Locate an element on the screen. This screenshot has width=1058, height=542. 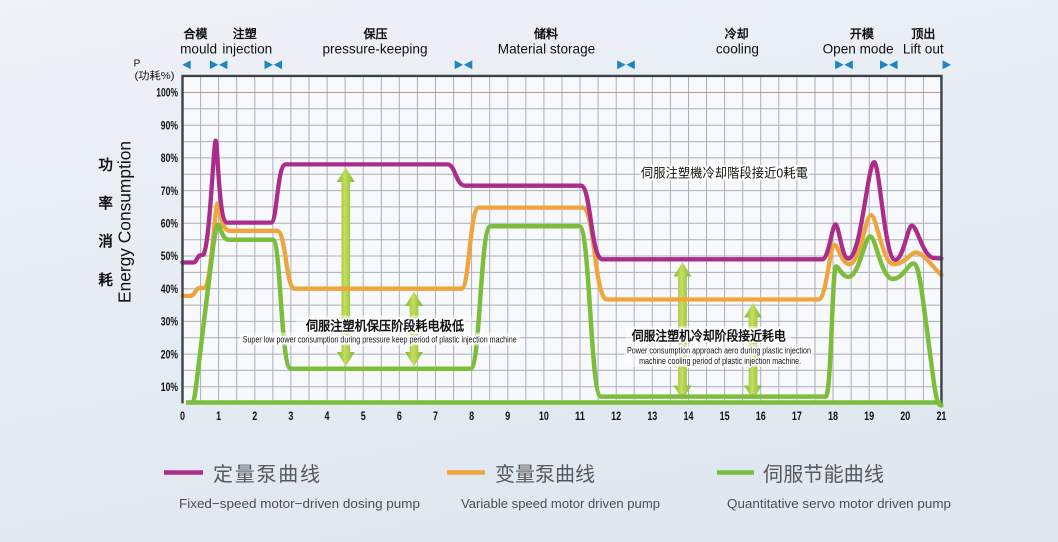
svg-text: Energy Consumption is located at coordinates (125, 222).